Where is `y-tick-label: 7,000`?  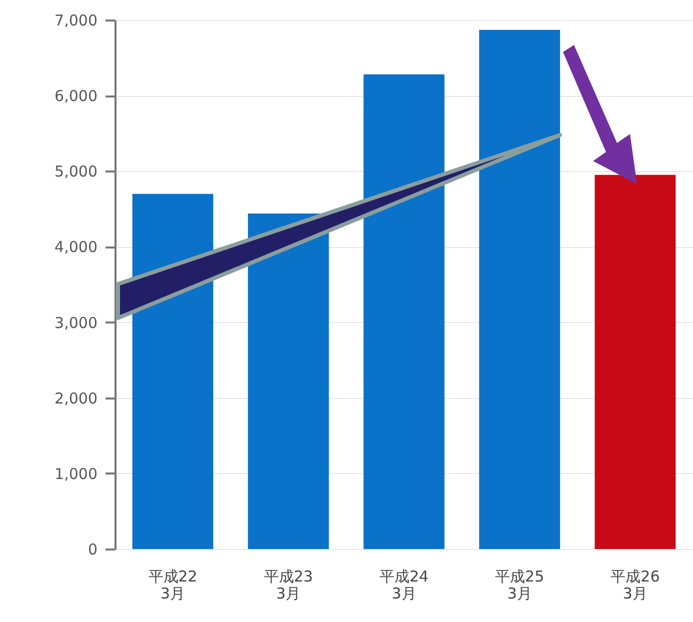 y-tick-label: 7,000 is located at coordinates (76, 21).